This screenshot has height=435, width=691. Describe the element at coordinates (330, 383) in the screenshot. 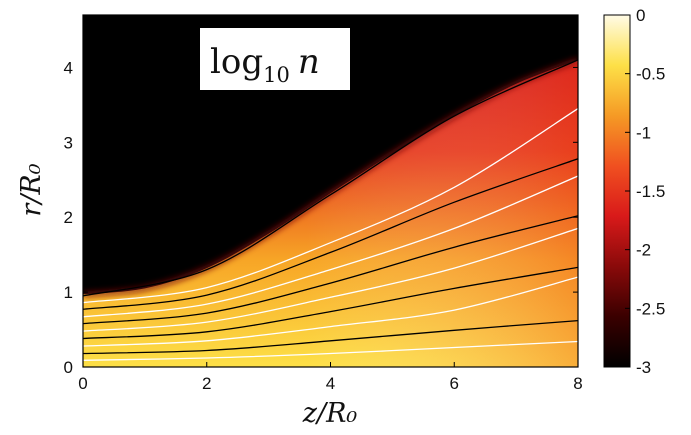

I see `x-tick-label: 4` at that location.